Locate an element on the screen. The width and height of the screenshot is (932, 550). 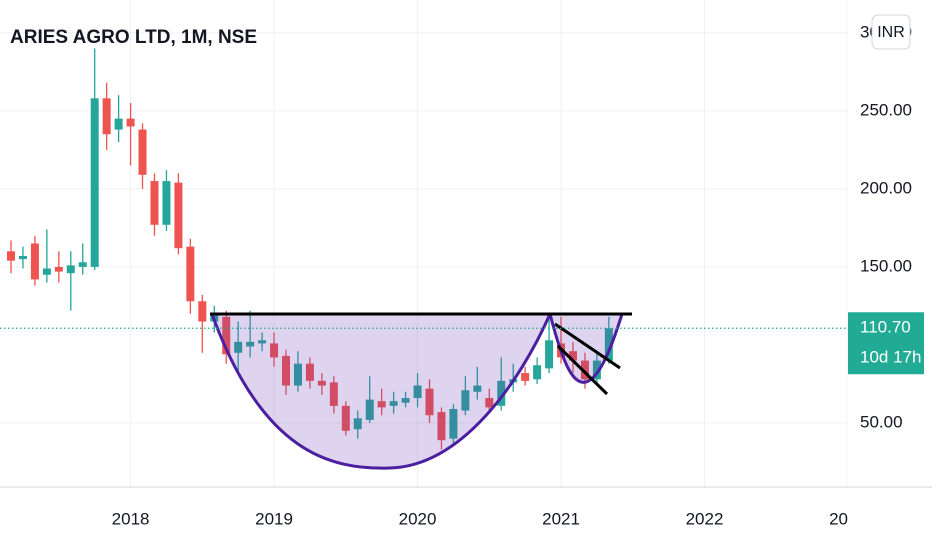
x-tick-label: 2020 is located at coordinates (418, 518).